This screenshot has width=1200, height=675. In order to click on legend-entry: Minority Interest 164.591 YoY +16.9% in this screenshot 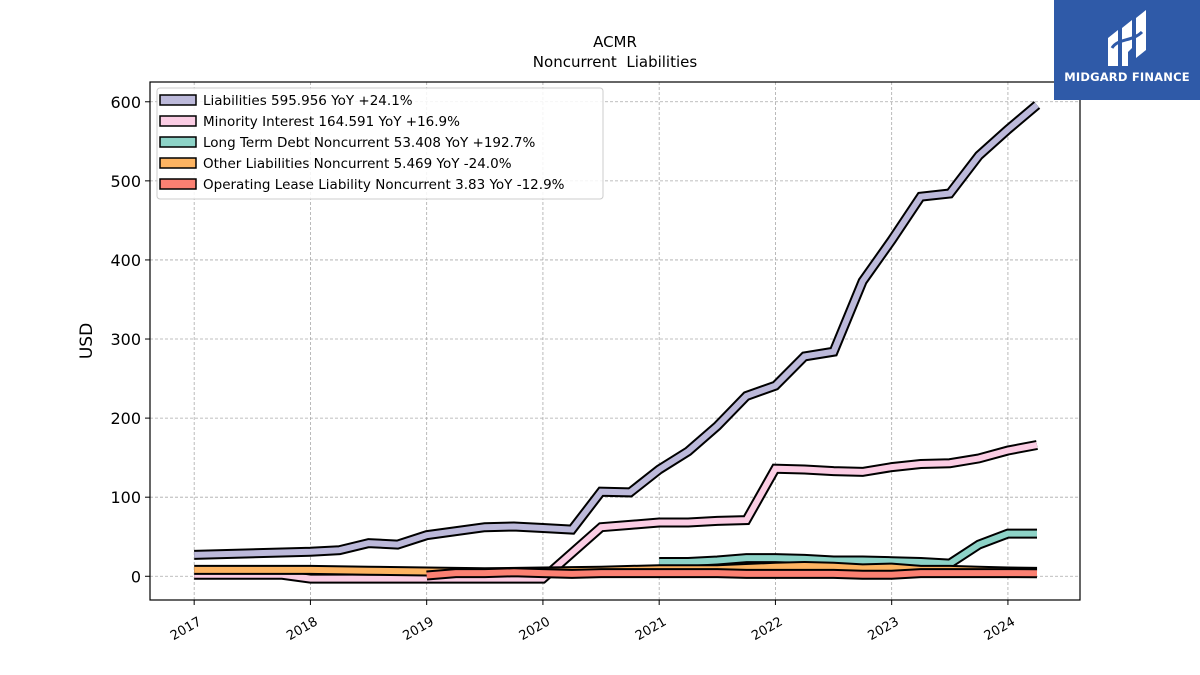, I will do `click(331, 122)`.